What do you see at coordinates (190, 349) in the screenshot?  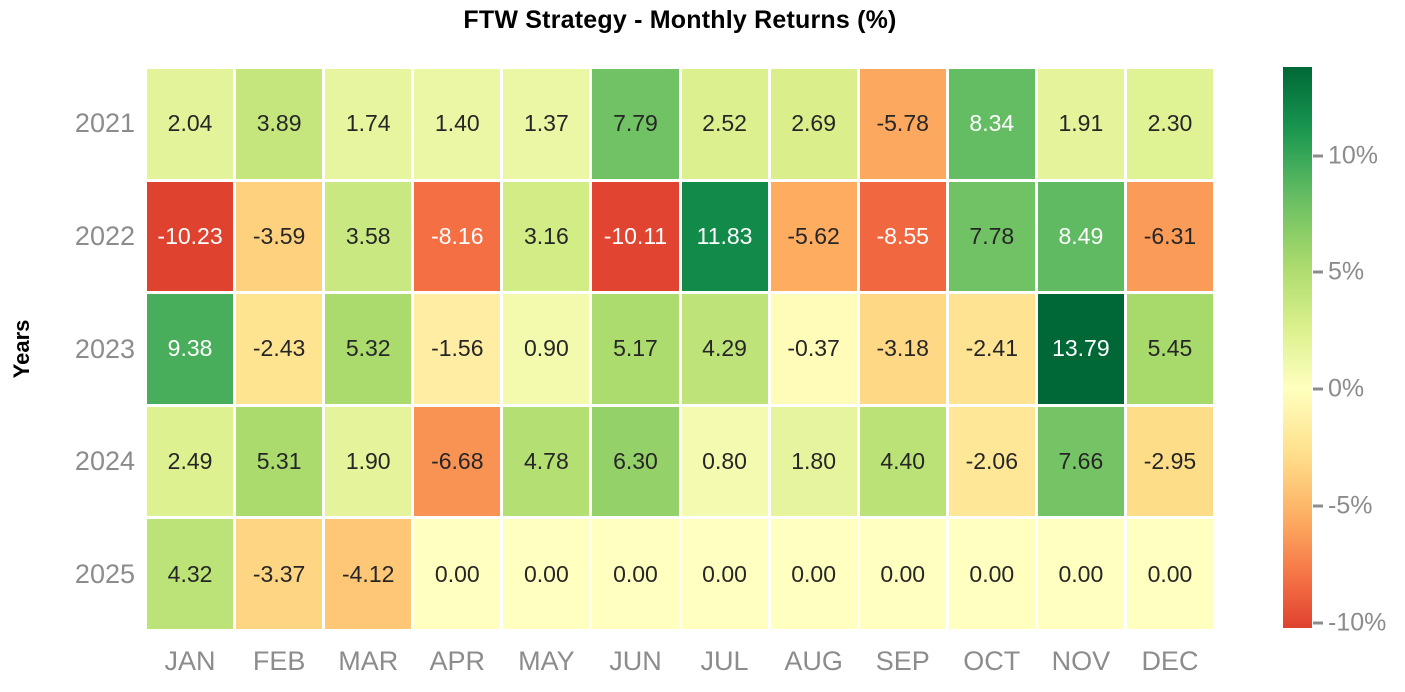 I see `heatmap-cell: 9.38` at bounding box center [190, 349].